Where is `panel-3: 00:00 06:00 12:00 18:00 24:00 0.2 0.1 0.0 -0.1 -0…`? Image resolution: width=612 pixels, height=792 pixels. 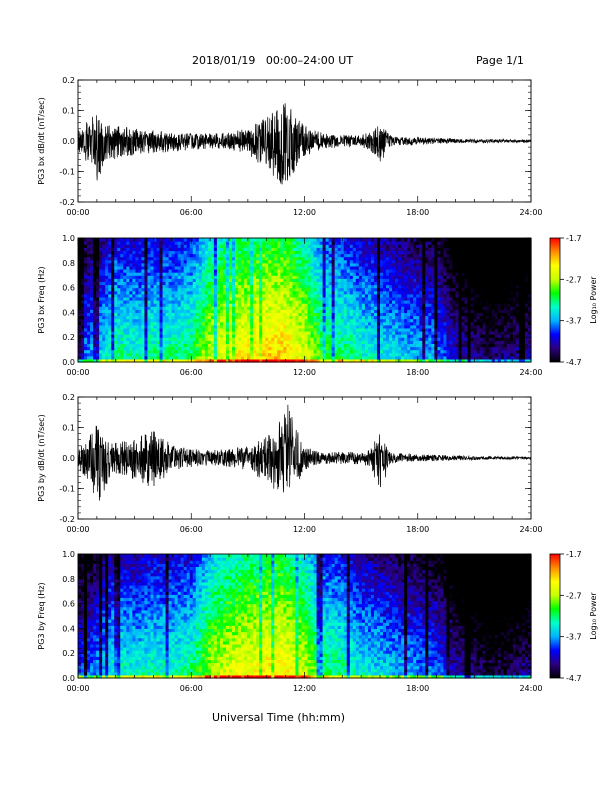 panel-3: 00:00 06:00 12:00 18:00 24:00 0.2 0.1 0.0 -0.1 -0… is located at coordinates (290, 463).